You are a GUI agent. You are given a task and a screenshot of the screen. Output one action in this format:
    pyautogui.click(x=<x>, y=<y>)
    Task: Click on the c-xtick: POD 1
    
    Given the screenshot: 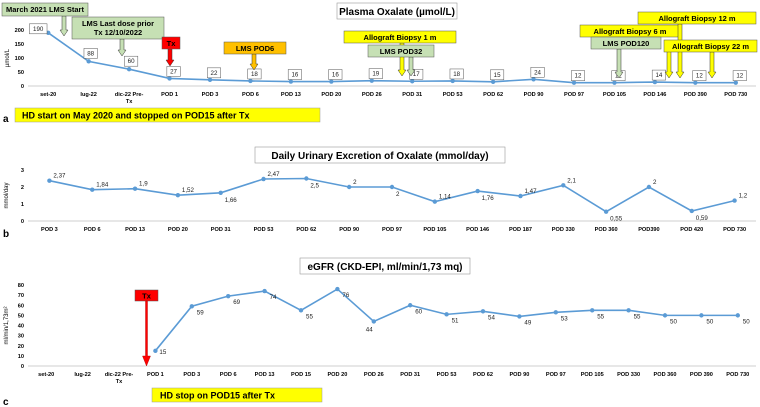 What is the action you would take?
    pyautogui.click(x=155, y=375)
    